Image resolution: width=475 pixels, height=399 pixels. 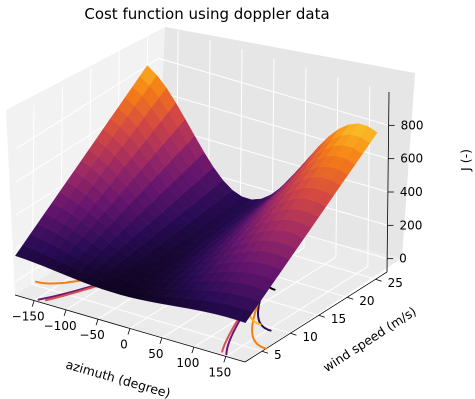 What do you see at coordinates (28, 317) in the screenshot?
I see `x-tick-label: −150` at bounding box center [28, 317].